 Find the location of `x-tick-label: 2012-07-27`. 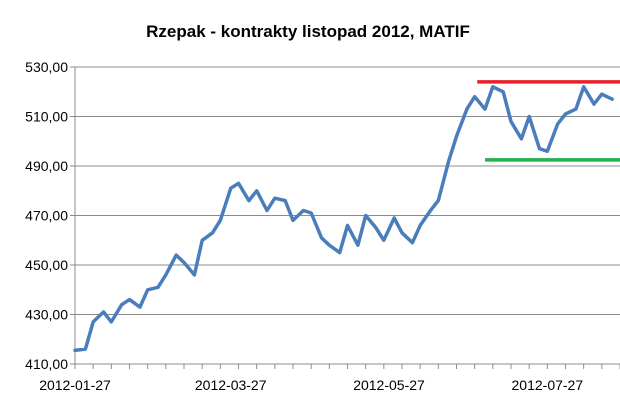

x-tick-label: 2012-07-27 is located at coordinates (548, 385).